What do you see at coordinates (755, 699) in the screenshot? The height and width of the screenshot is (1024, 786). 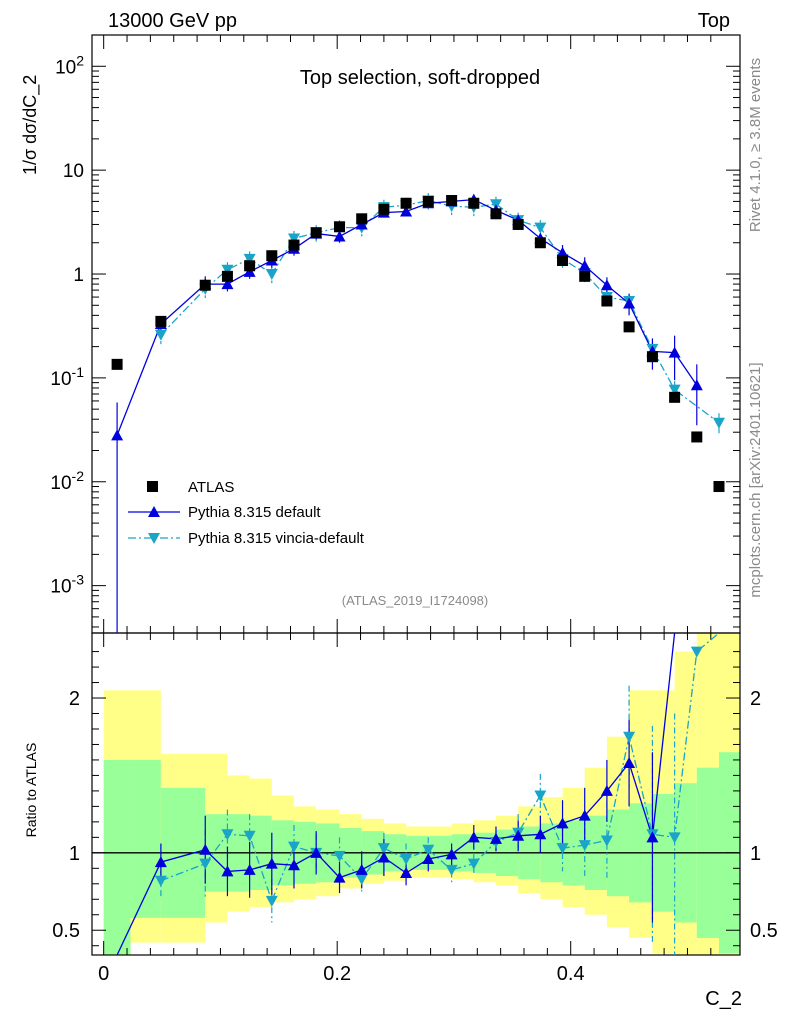 I see `ratio-y-tick-label-right: 2` at bounding box center [755, 699].